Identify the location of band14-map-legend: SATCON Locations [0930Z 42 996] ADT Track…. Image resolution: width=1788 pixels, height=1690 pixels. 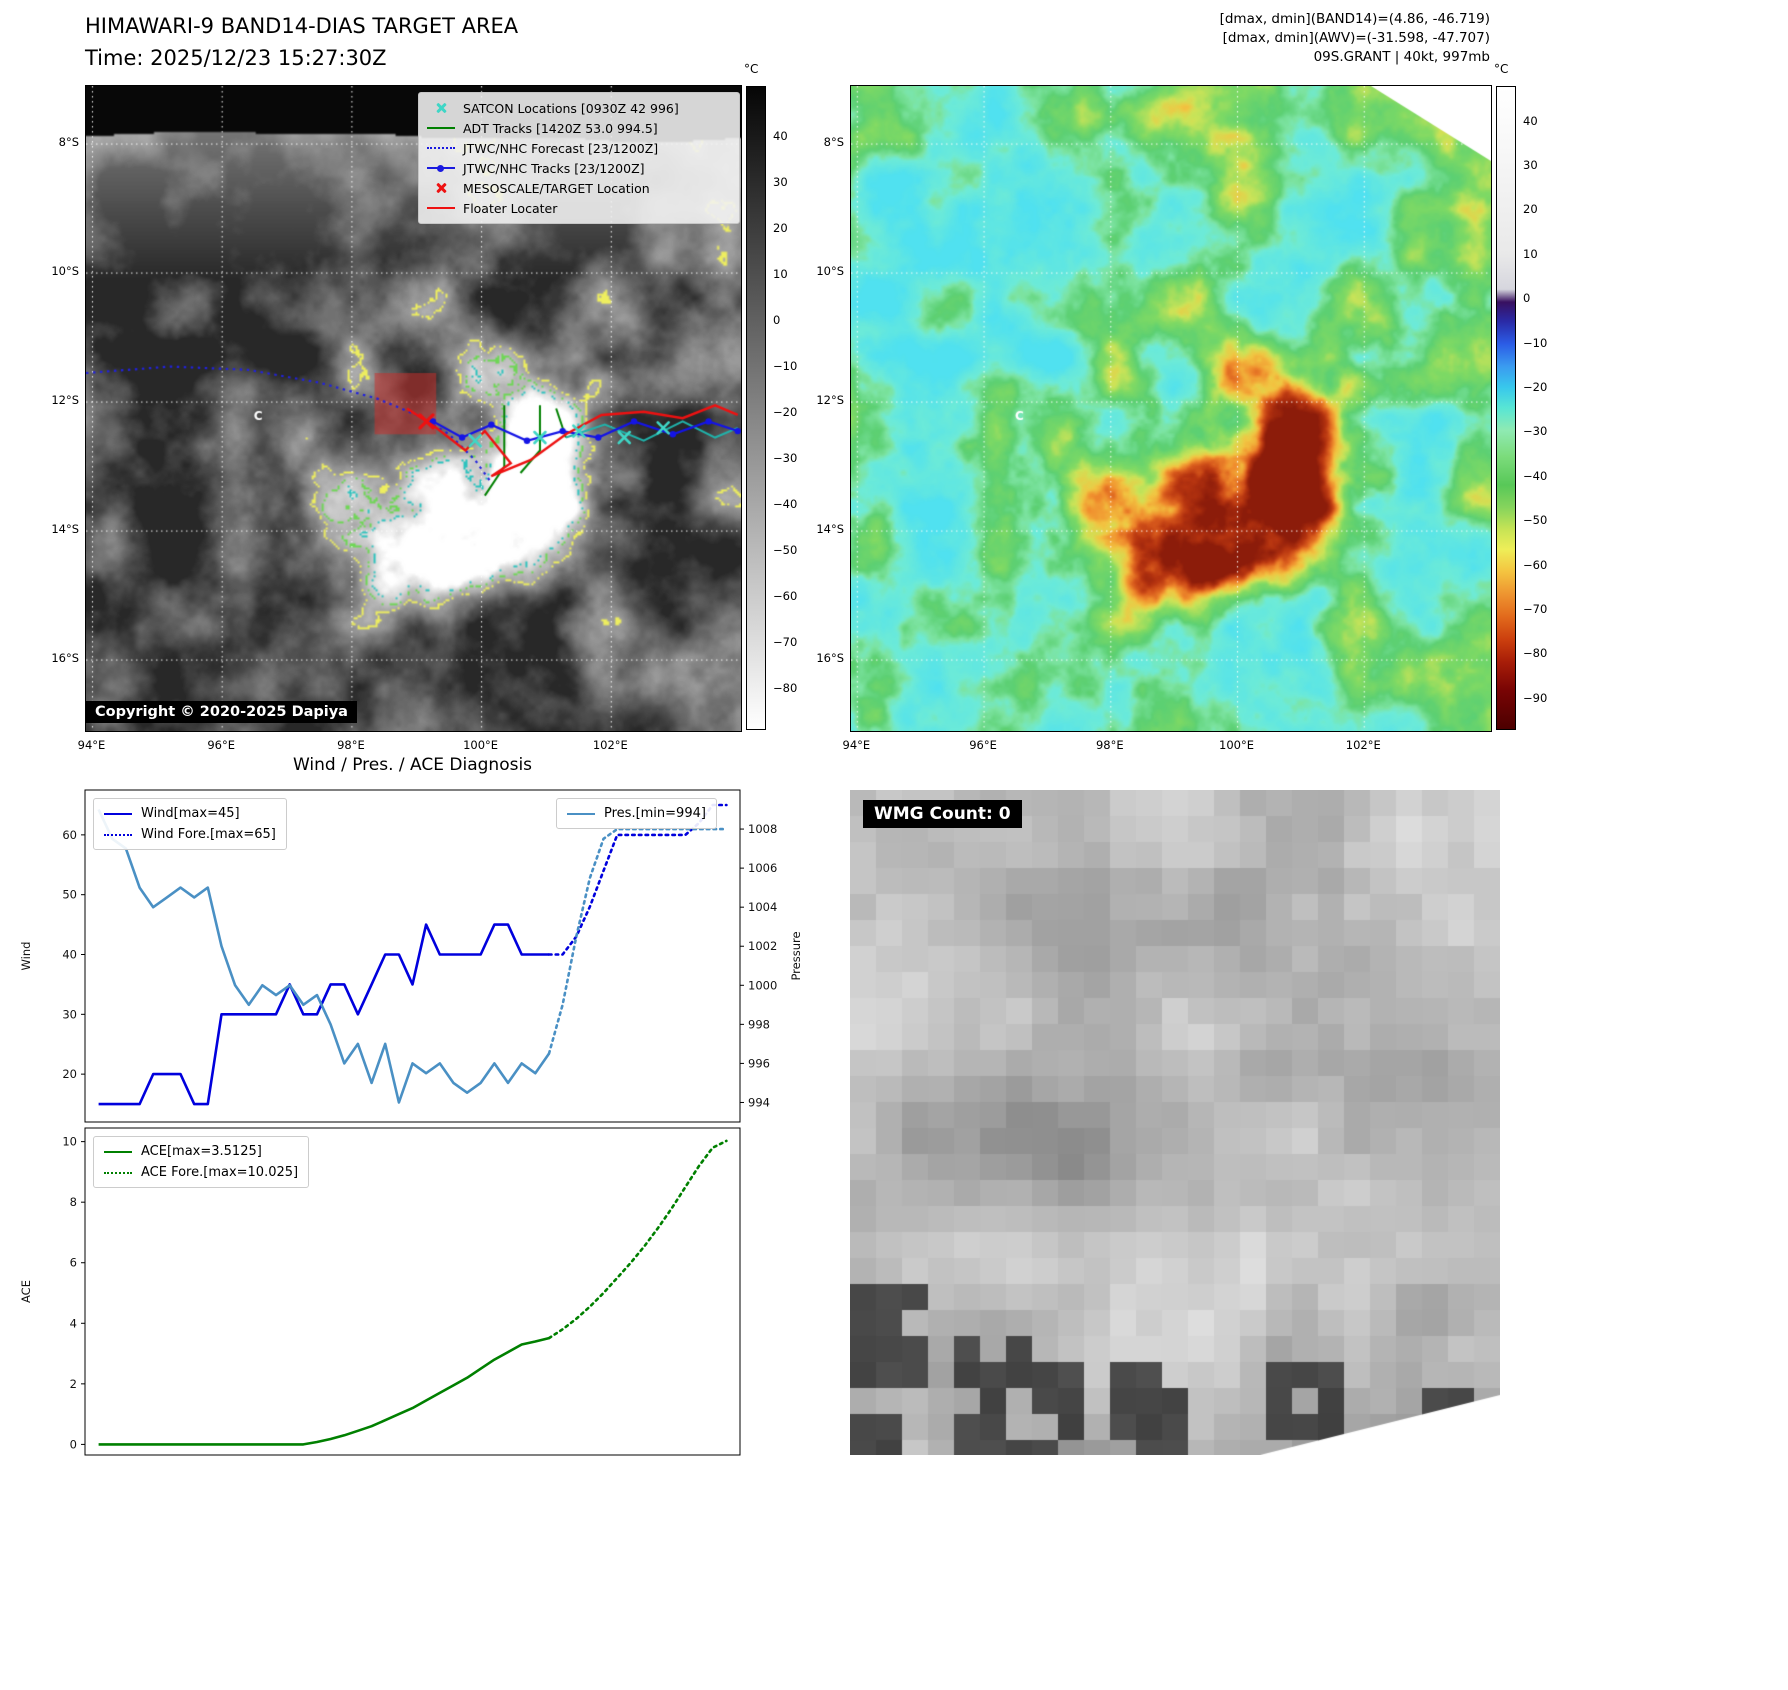
(579, 158).